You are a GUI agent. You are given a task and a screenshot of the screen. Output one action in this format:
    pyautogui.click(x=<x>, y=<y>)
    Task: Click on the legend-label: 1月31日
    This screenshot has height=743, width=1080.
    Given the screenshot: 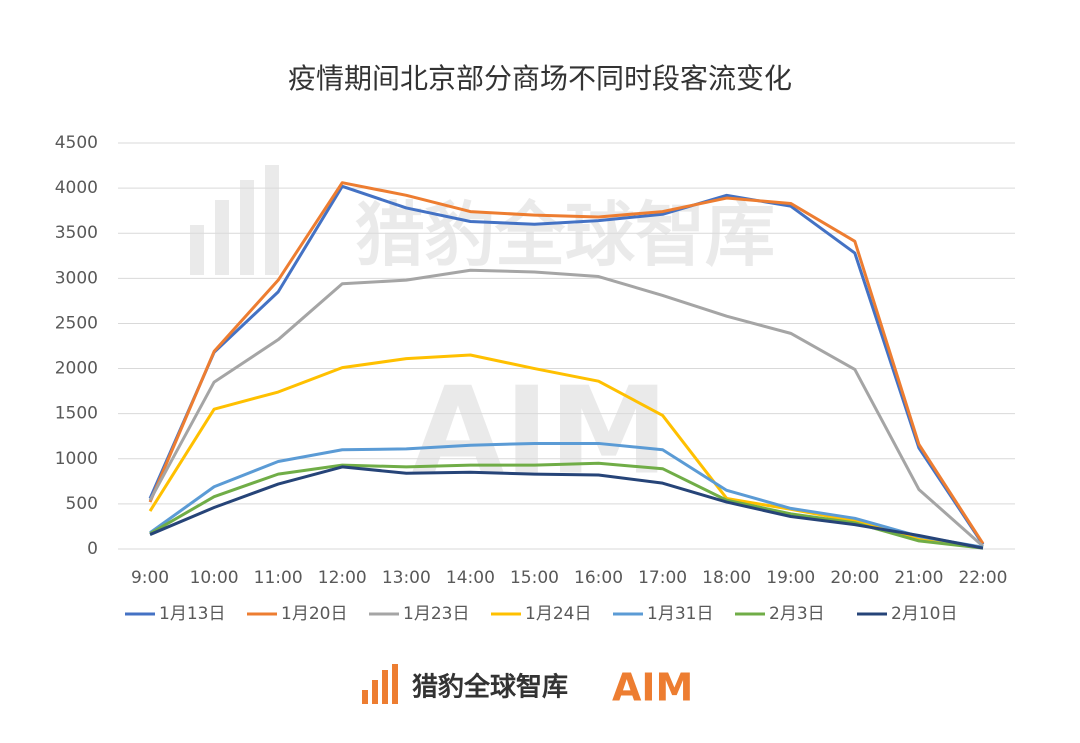 What is the action you would take?
    pyautogui.click(x=680, y=614)
    